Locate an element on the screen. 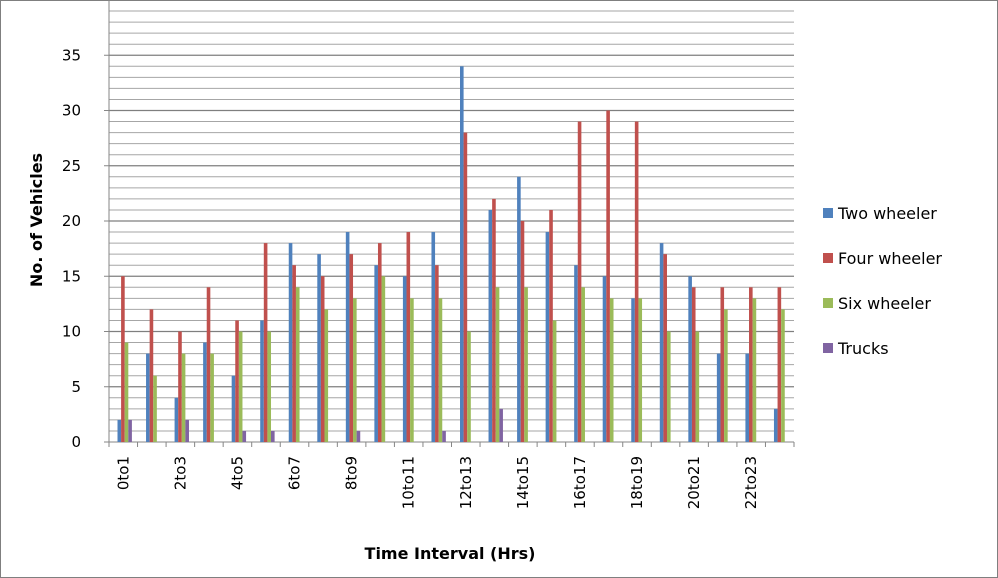 This screenshot has width=998, height=578. x-tick-label: 20to21 is located at coordinates (694, 482).